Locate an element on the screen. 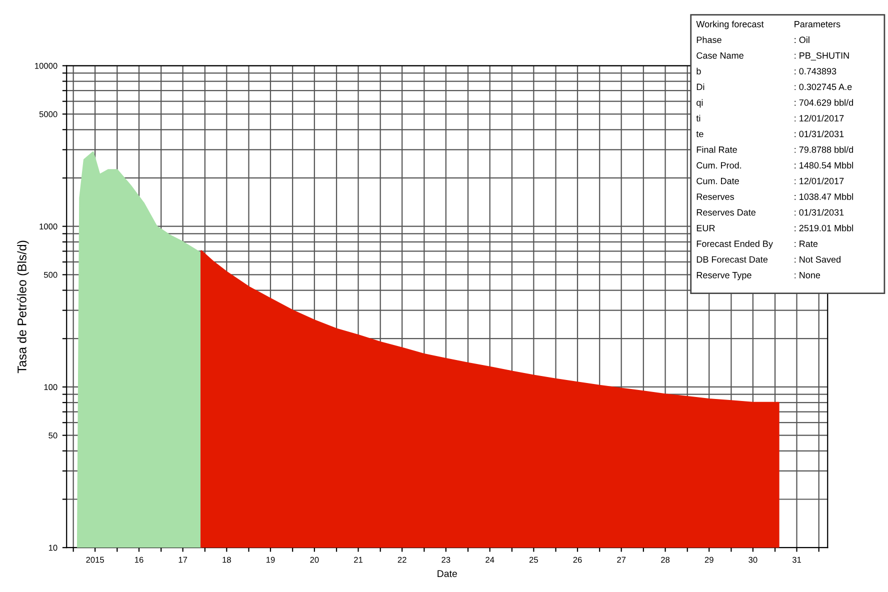 The image size is (888, 592). x-axis-title: Date is located at coordinates (447, 574).